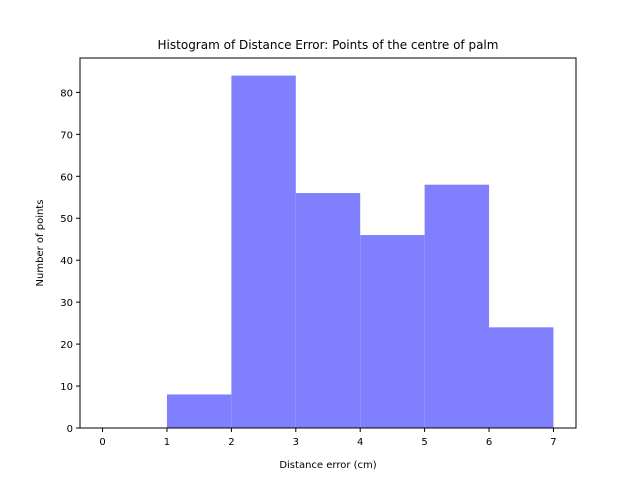 This screenshot has width=640, height=480. I want to click on x-tick-label: 3, so click(296, 442).